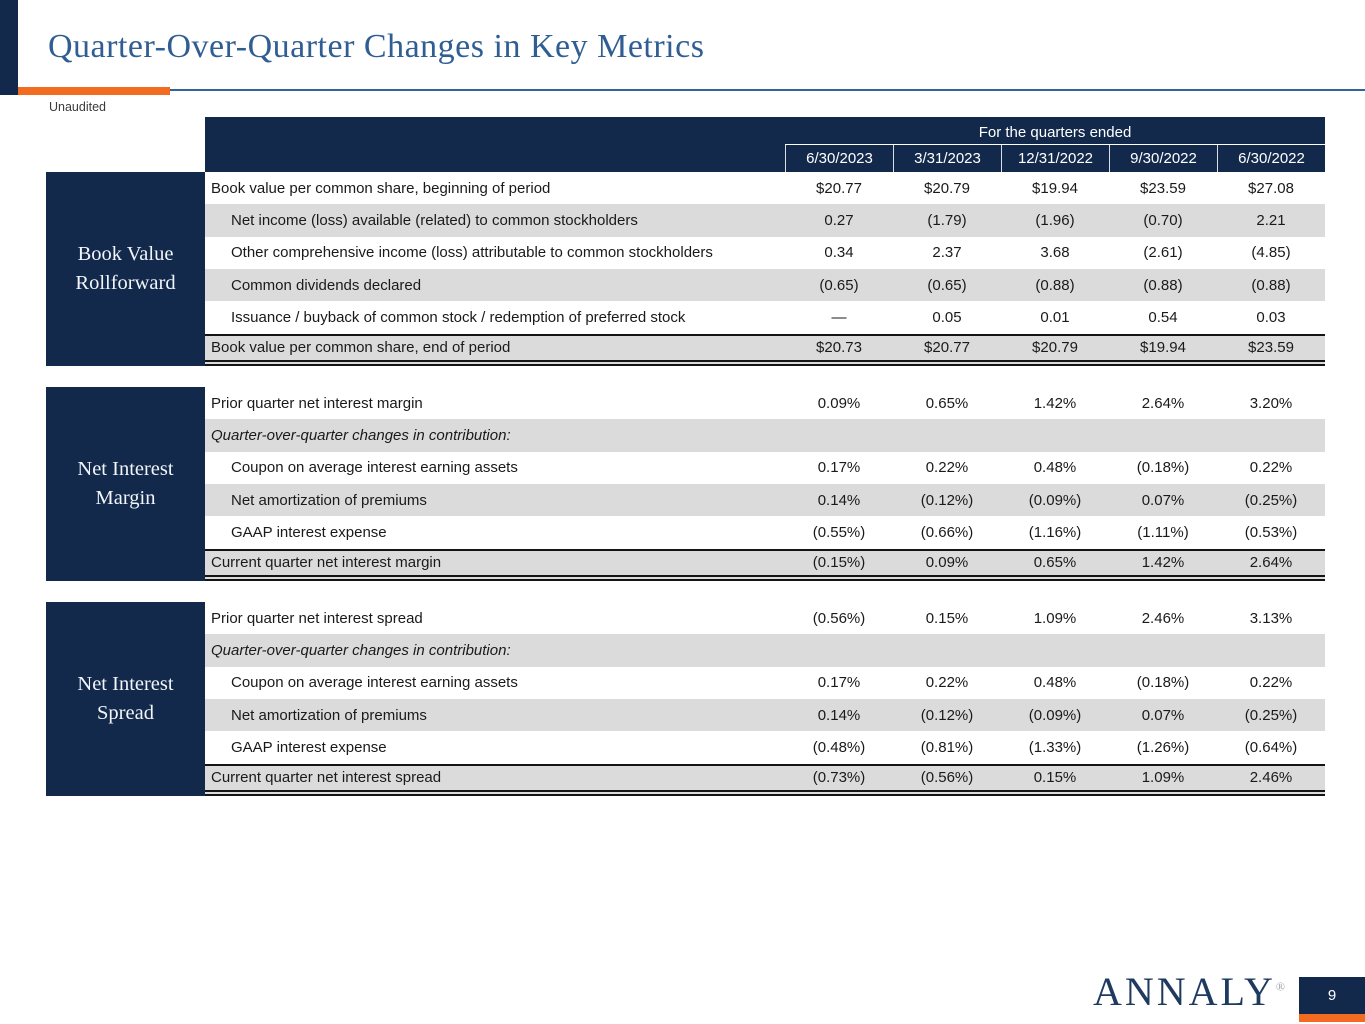 The image size is (1365, 1024). I want to click on cell-value: (1.11%), so click(1163, 532).